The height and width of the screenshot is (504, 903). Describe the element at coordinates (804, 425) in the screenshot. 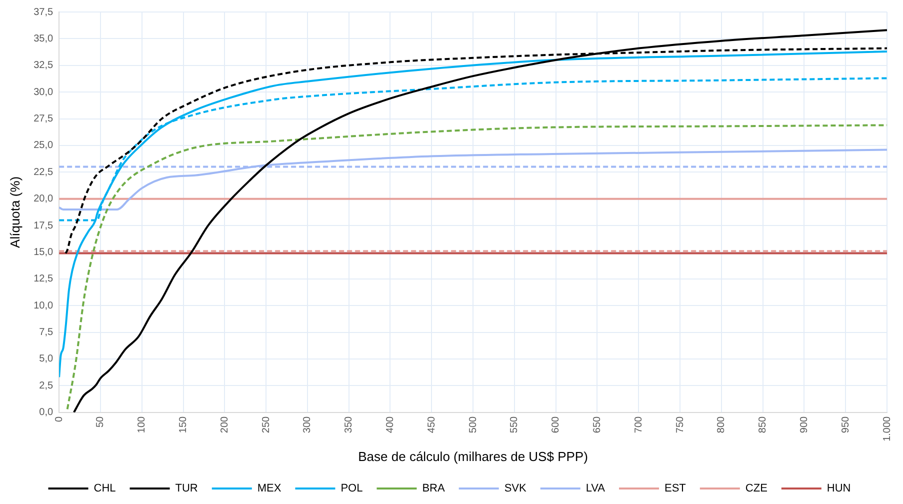

I see `x-tick-label: 900` at that location.